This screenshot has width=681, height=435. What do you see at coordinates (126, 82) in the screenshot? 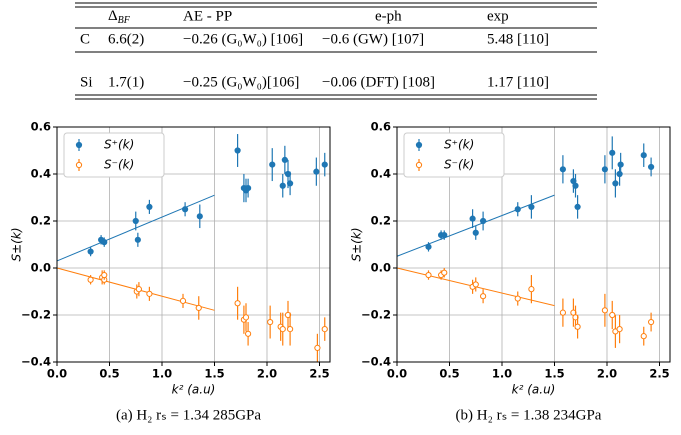
I see `table-cell: 1.7(1)` at bounding box center [126, 82].